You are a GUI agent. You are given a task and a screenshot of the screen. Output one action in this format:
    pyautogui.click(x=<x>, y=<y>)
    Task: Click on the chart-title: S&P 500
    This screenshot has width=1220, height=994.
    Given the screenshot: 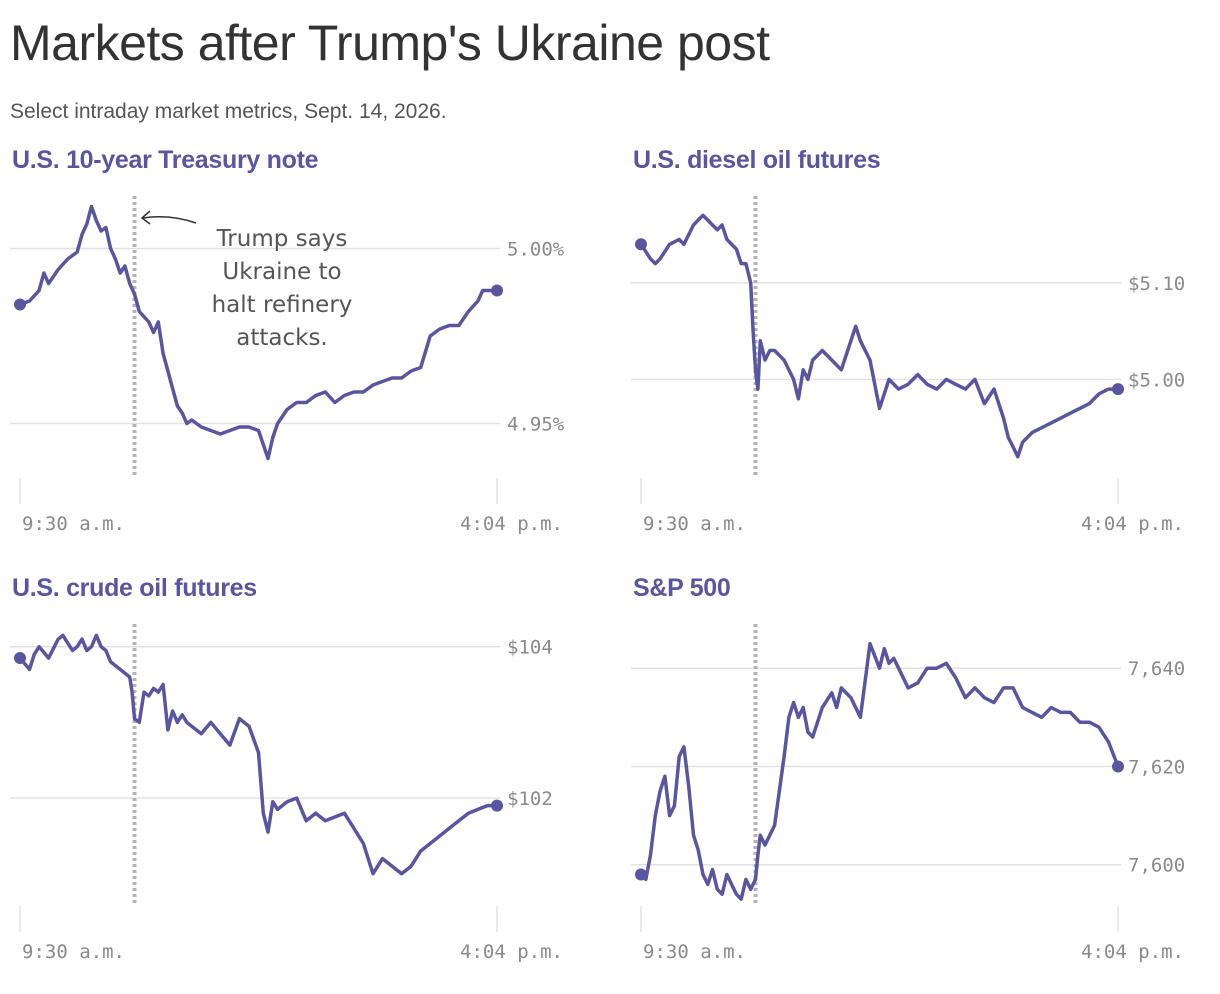 What is the action you would take?
    pyautogui.click(x=682, y=588)
    